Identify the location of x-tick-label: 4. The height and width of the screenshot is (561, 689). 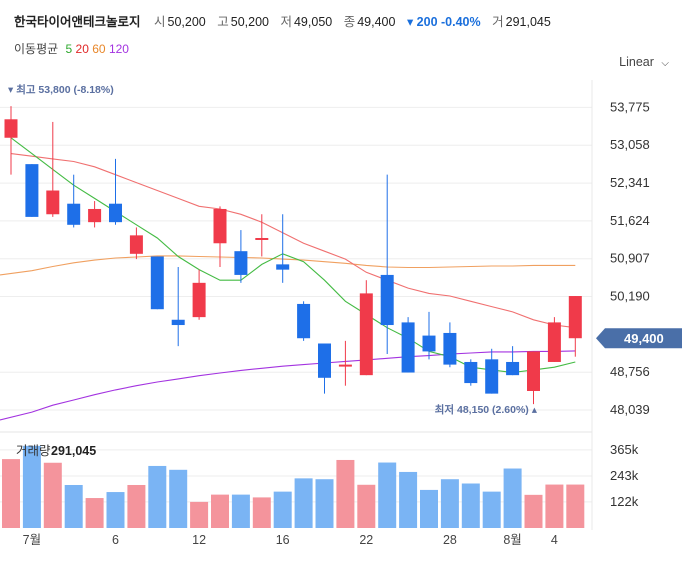
(554, 540).